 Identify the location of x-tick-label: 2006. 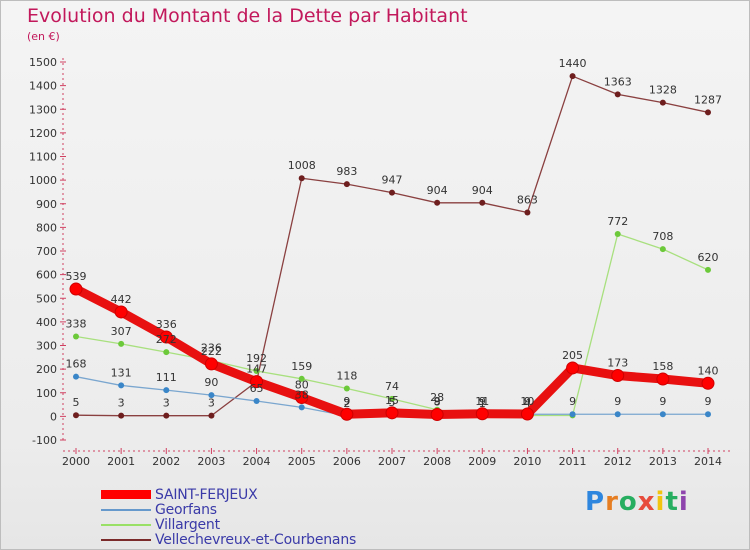
(347, 461).